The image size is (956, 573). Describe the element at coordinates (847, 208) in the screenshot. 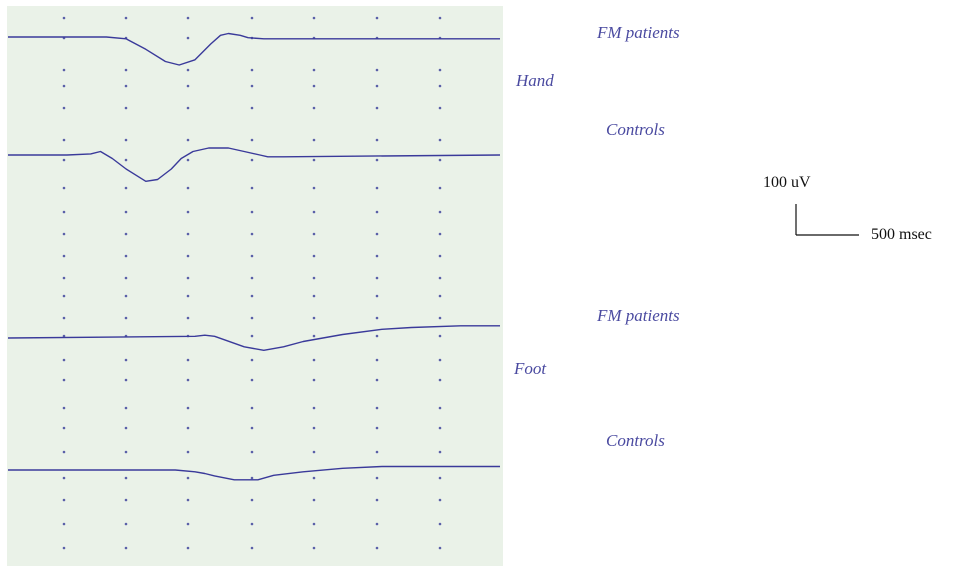

I see `scale-bar: 100 uV 500 msec` at that location.